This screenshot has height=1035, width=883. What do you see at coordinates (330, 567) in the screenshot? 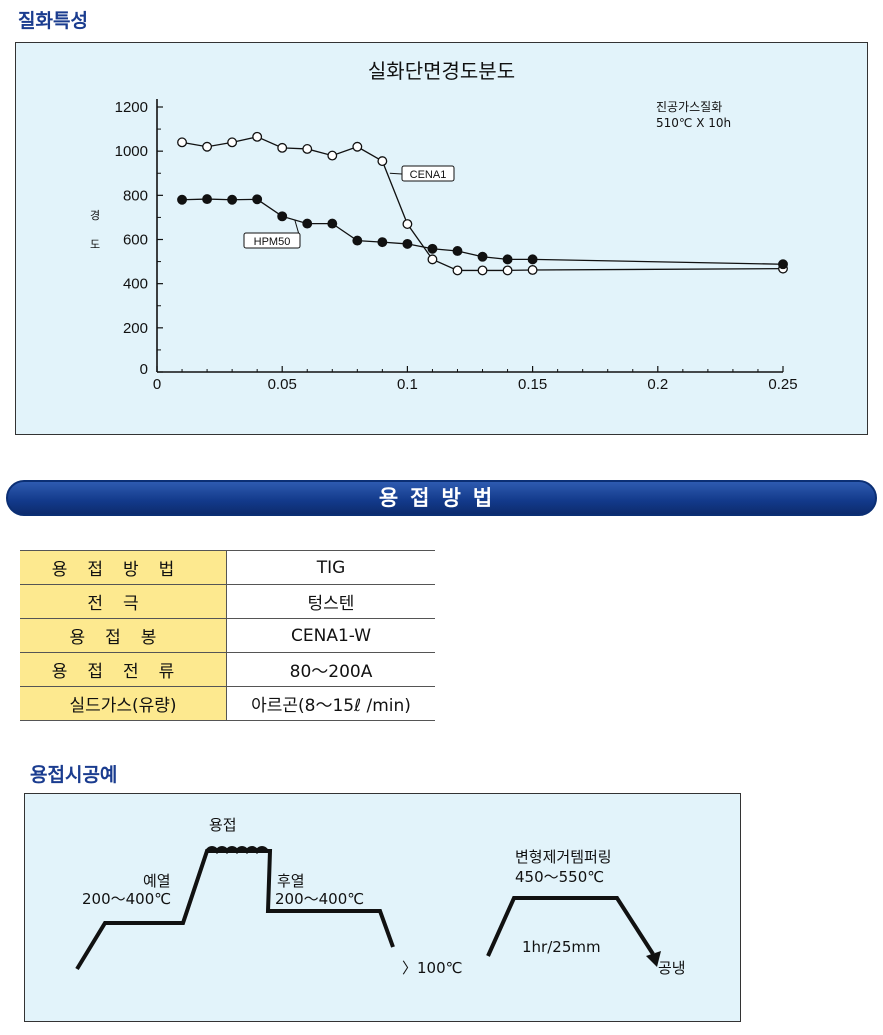
I see `welding-table-value: TIG` at bounding box center [330, 567].